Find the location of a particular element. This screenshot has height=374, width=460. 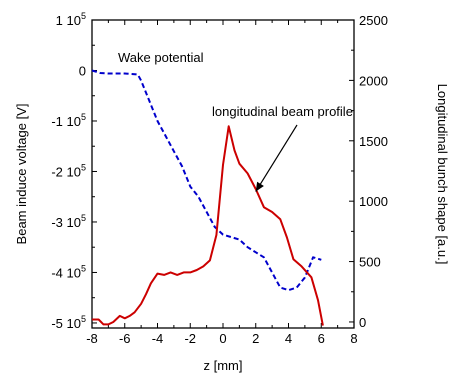

y-right-tick-label: 2500 is located at coordinates (373, 20).